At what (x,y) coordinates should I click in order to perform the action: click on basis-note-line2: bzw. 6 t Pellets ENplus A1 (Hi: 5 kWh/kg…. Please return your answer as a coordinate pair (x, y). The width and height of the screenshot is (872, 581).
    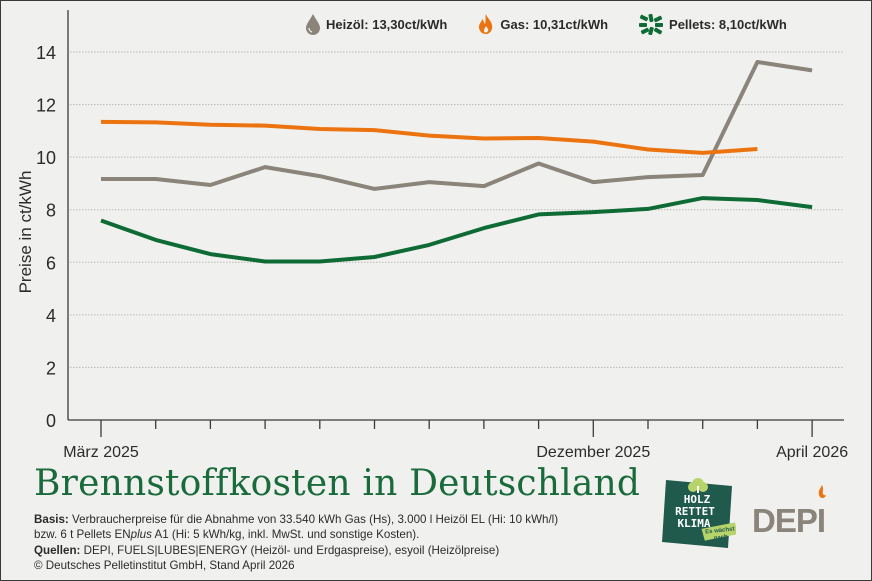
    Looking at the image, I should click on (354, 534).